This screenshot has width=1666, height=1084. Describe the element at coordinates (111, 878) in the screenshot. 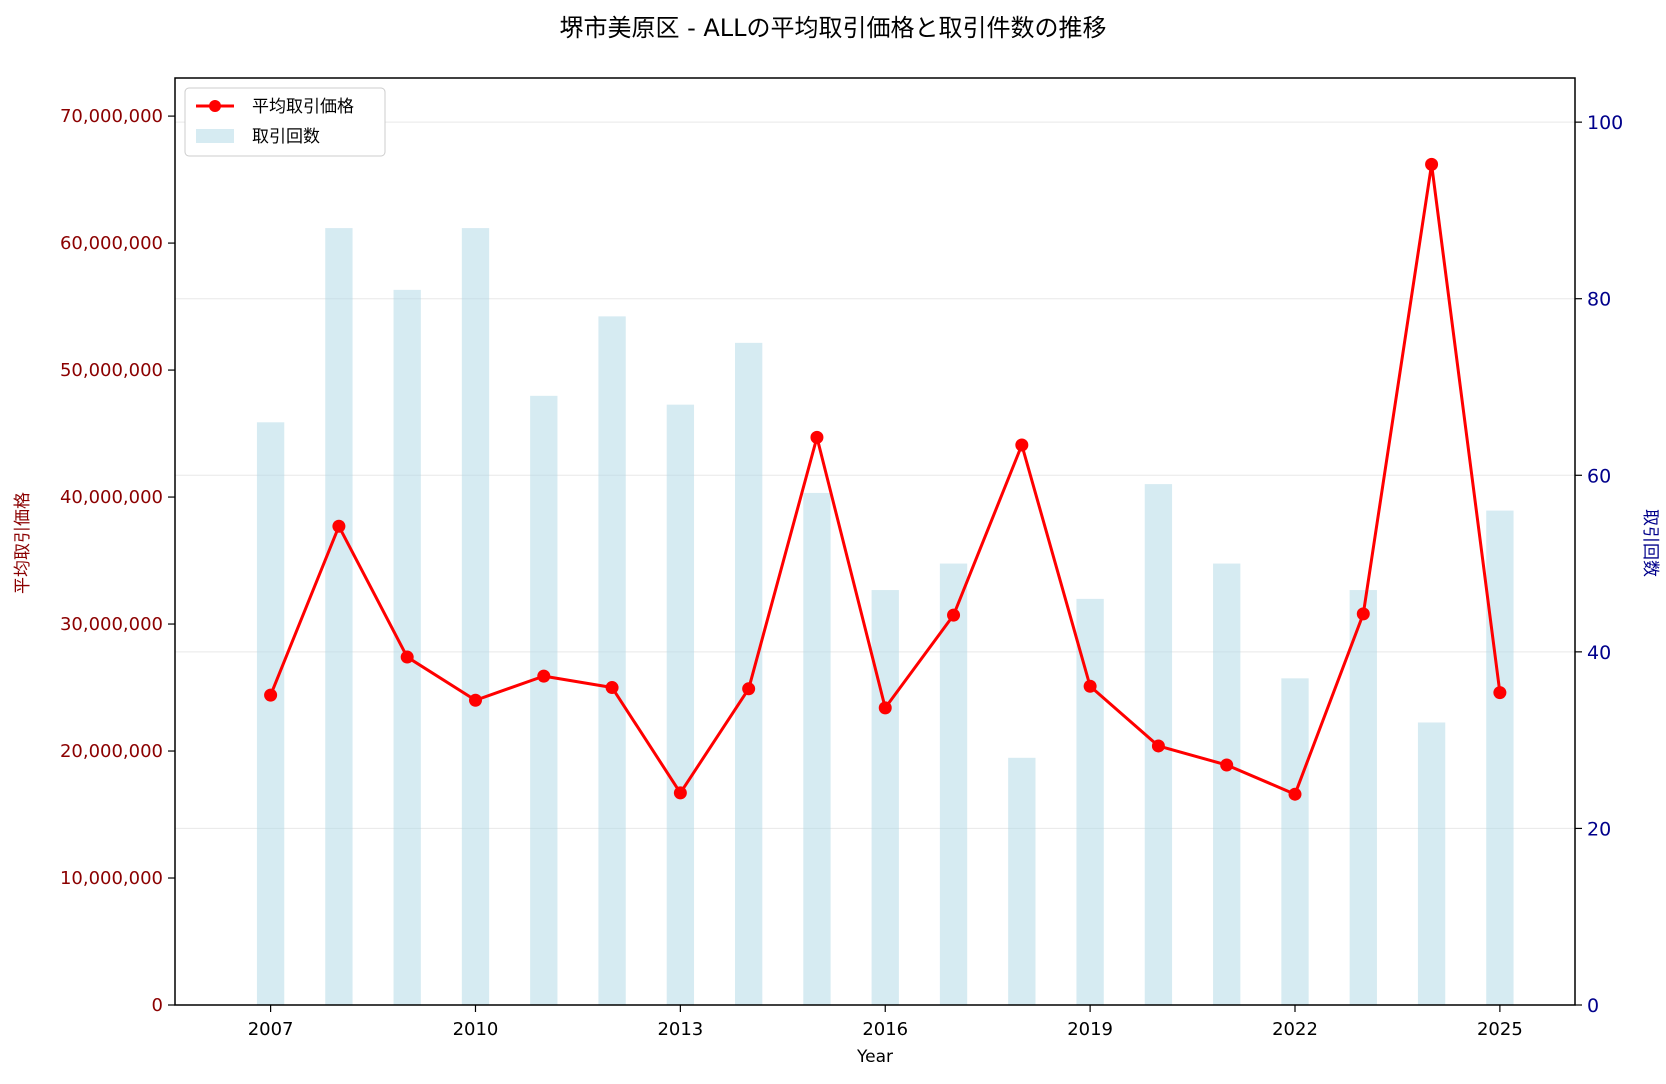

I see `left-tick-label: 10,000,000` at that location.